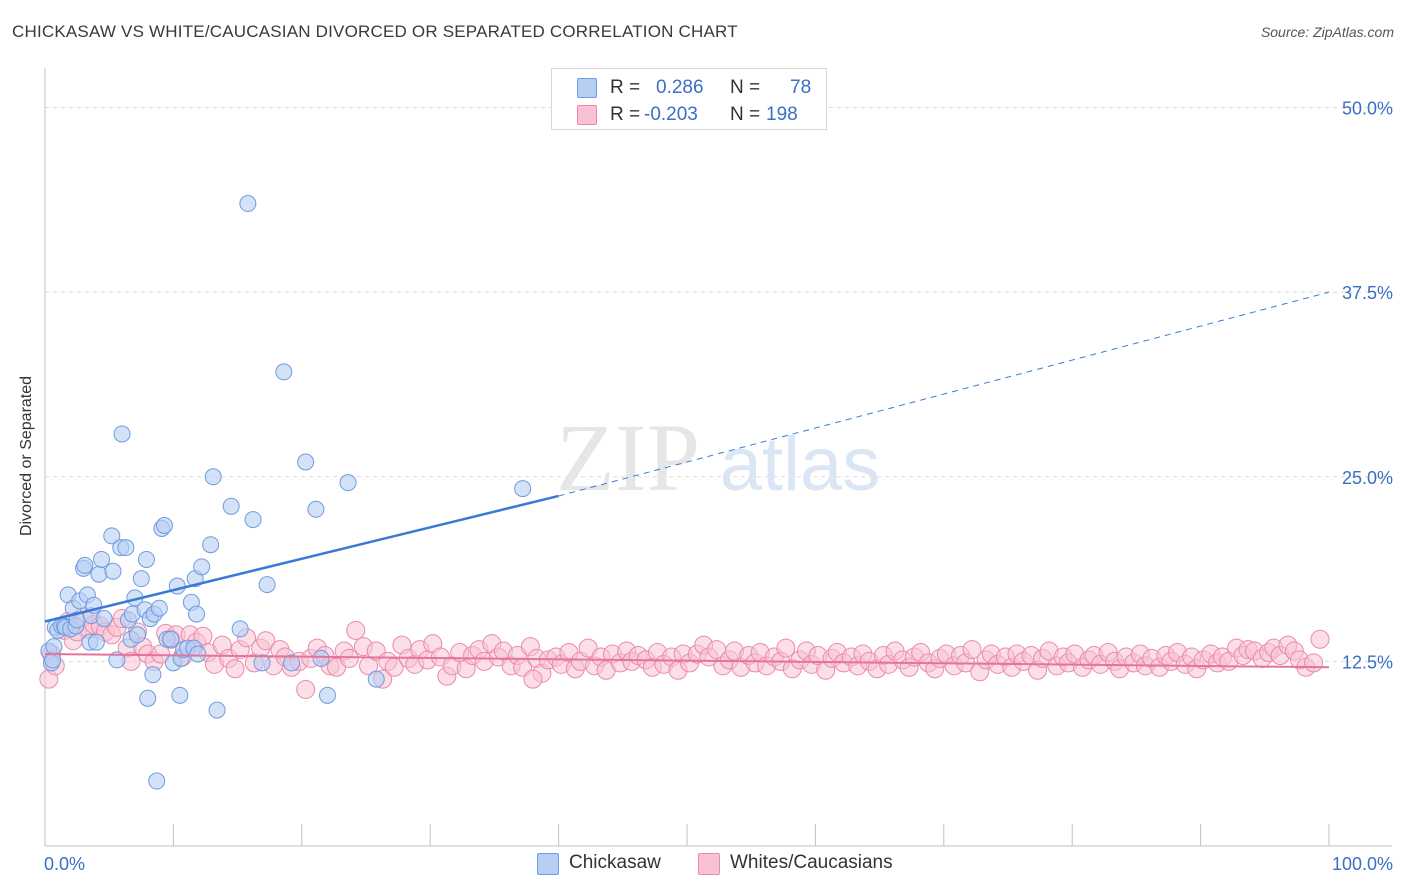 The image size is (1406, 892). I want to click on y-tick-label: 37.5%, so click(1367, 293).